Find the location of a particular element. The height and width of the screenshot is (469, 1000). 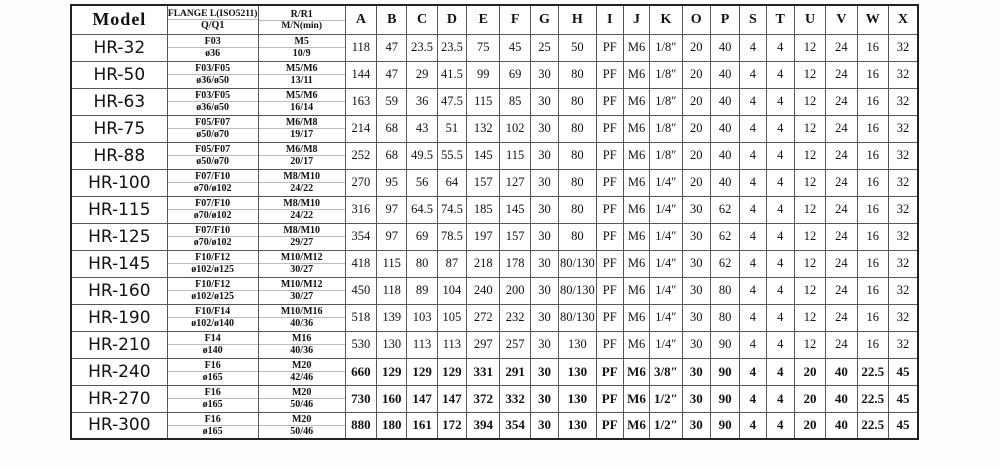

dim-cell-O: 20 is located at coordinates (696, 101).